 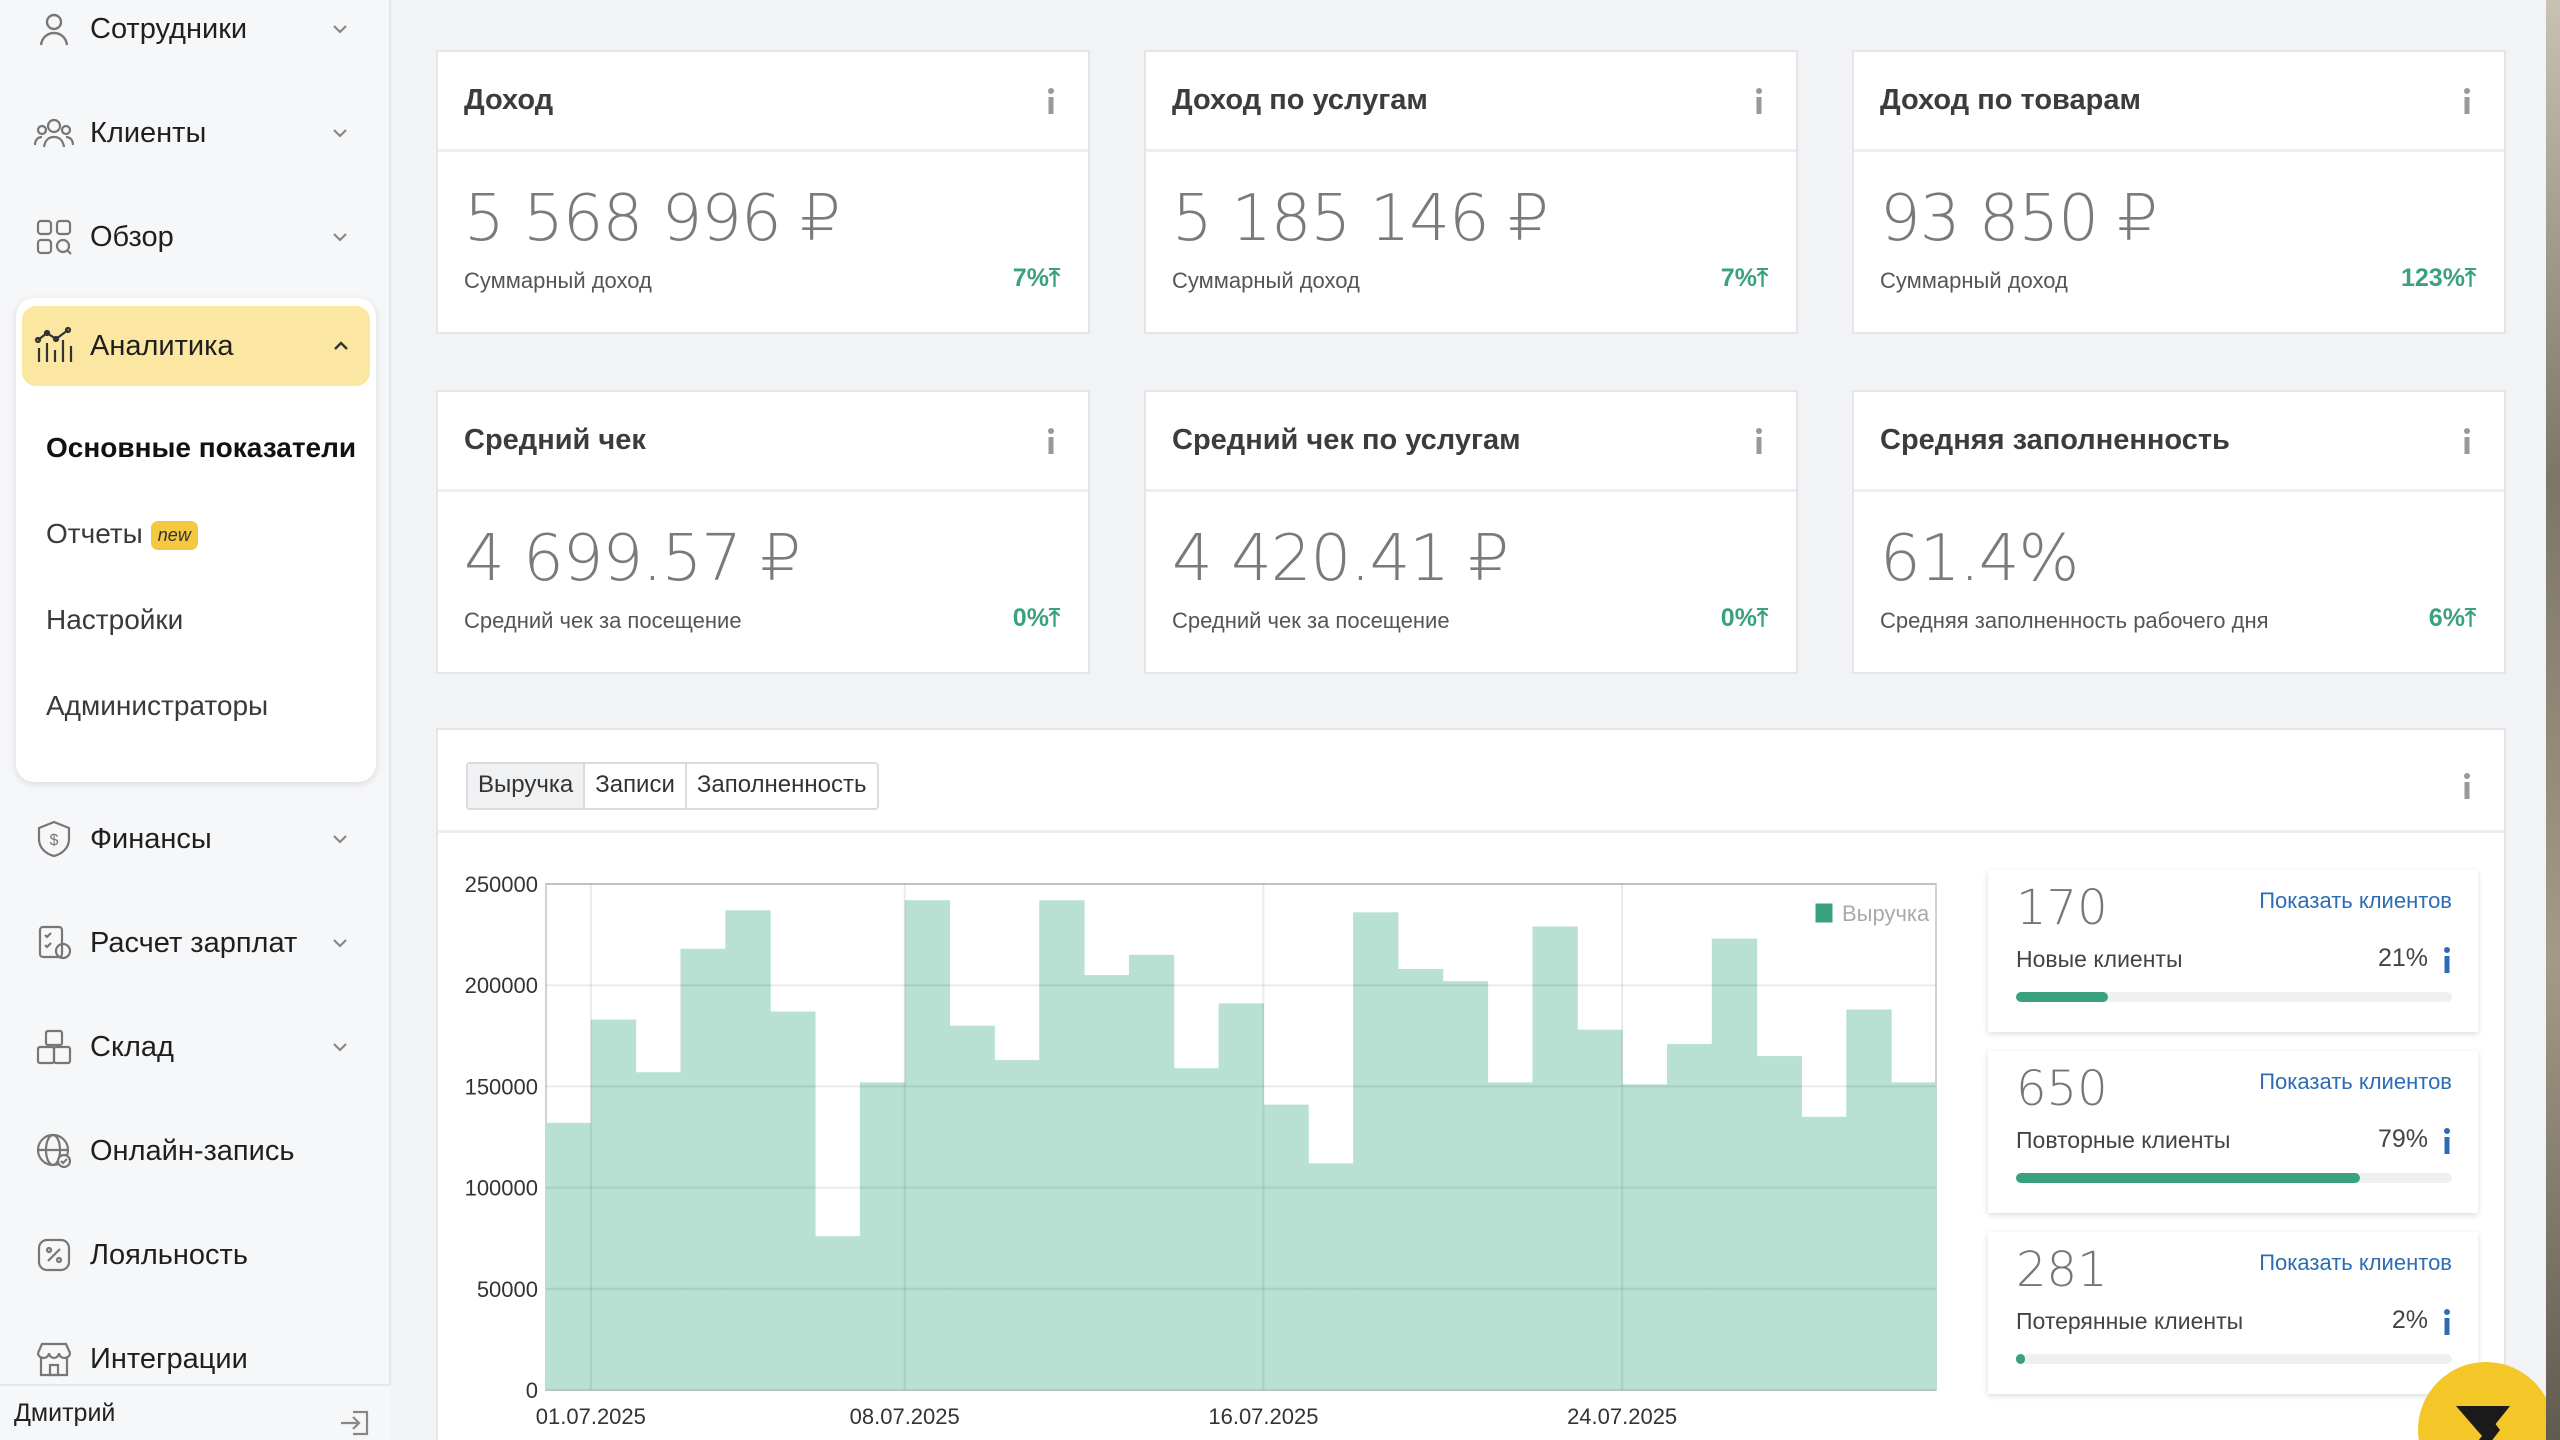 What do you see at coordinates (1300, 100) in the screenshot?
I see `kpi-title: Доход по услугам` at bounding box center [1300, 100].